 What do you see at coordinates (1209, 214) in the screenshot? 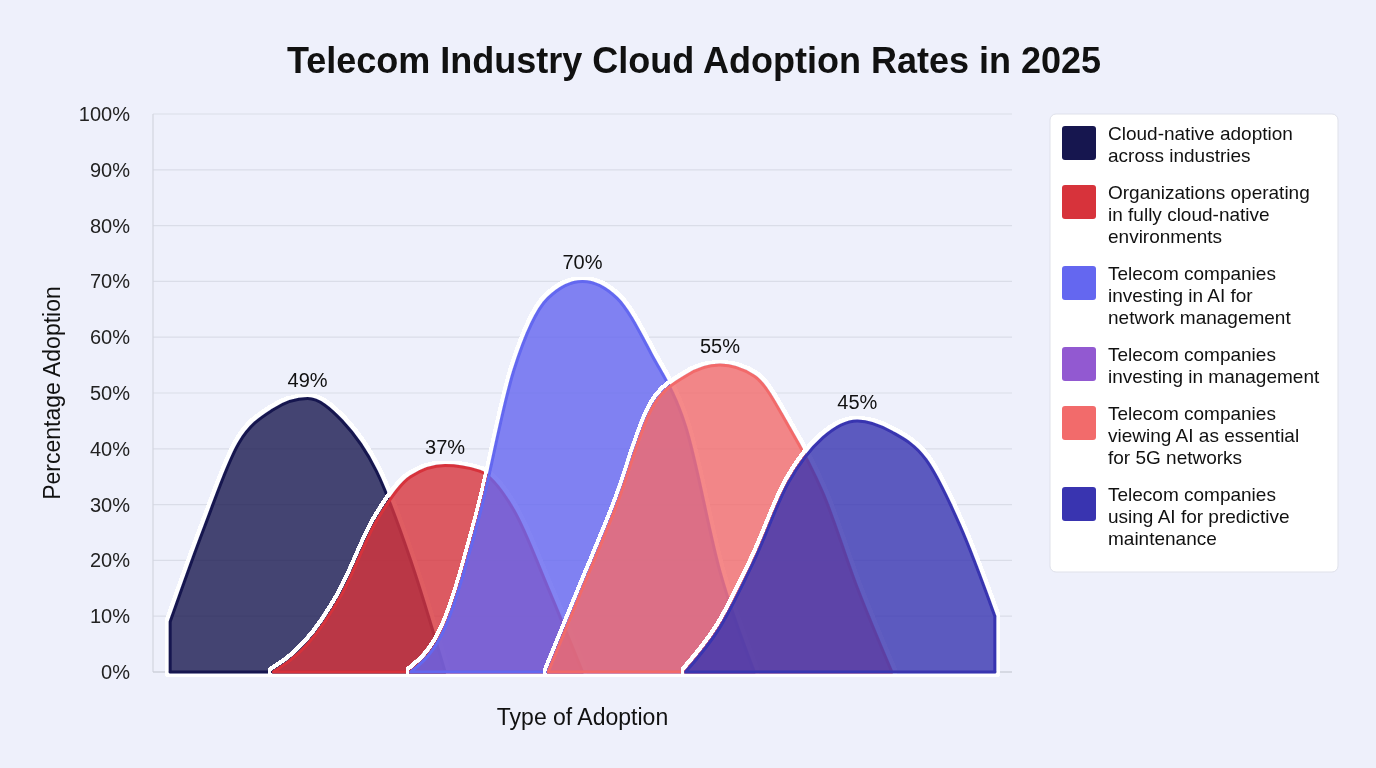
I see `legend-label: Organizations operating in fully cloud-native environments` at bounding box center [1209, 214].